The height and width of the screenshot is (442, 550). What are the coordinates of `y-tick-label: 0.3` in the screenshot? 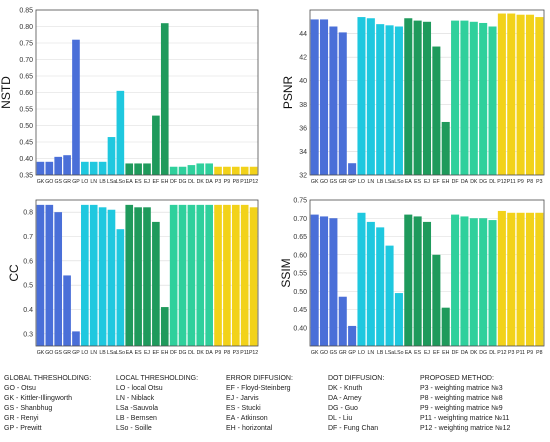 It's located at (28, 334).